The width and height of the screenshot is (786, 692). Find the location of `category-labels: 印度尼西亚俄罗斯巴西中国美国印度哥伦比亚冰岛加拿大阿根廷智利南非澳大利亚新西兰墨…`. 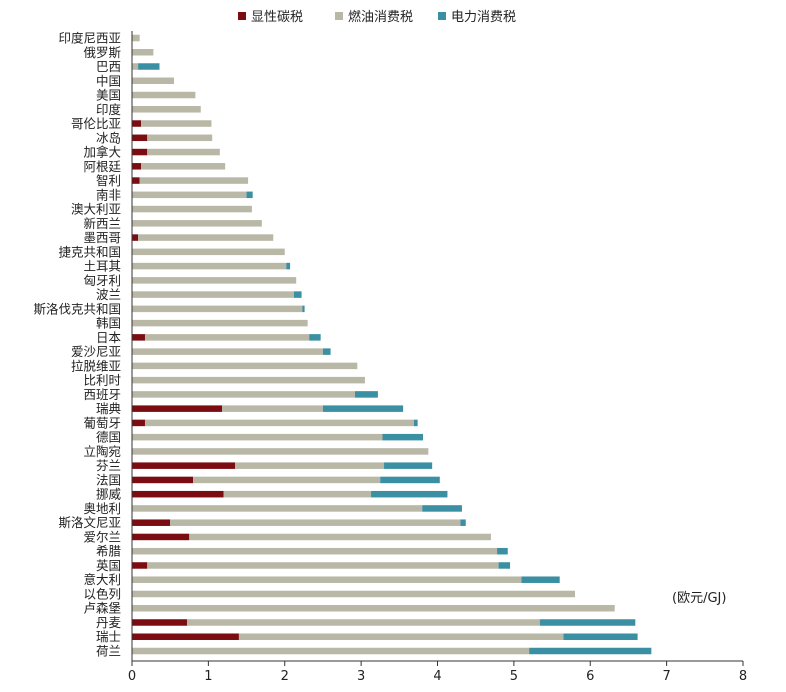

category-labels: 印度尼西亚俄罗斯巴西中国美国印度哥伦比亚冰岛加拿大阿根廷智利南非澳大利亚新西兰墨… is located at coordinates (77, 345).